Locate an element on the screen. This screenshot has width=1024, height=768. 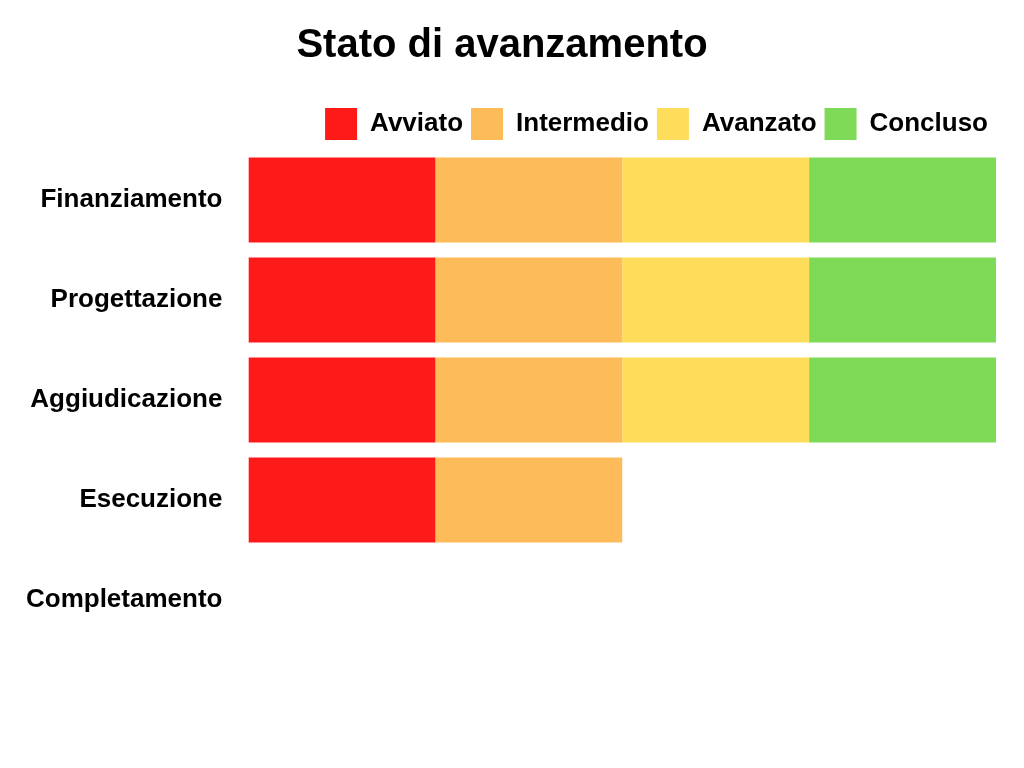
y-tick-label: Esecuzione is located at coordinates (151, 498).